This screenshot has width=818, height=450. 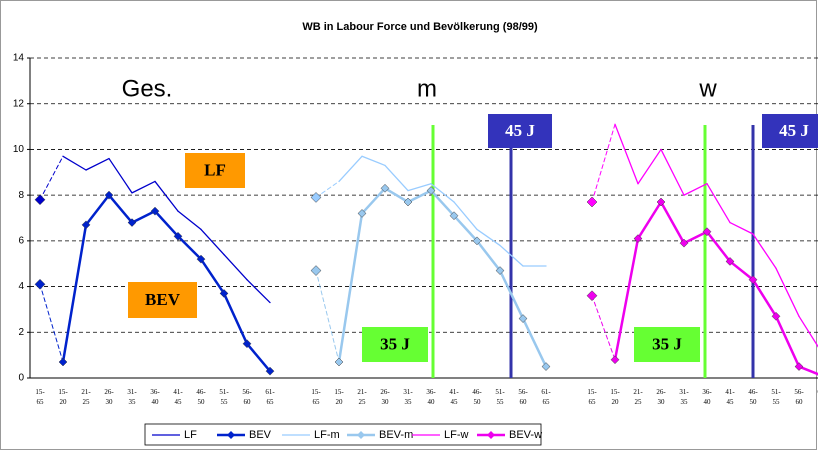 I want to click on annotation-text: BEV, so click(x=163, y=299).